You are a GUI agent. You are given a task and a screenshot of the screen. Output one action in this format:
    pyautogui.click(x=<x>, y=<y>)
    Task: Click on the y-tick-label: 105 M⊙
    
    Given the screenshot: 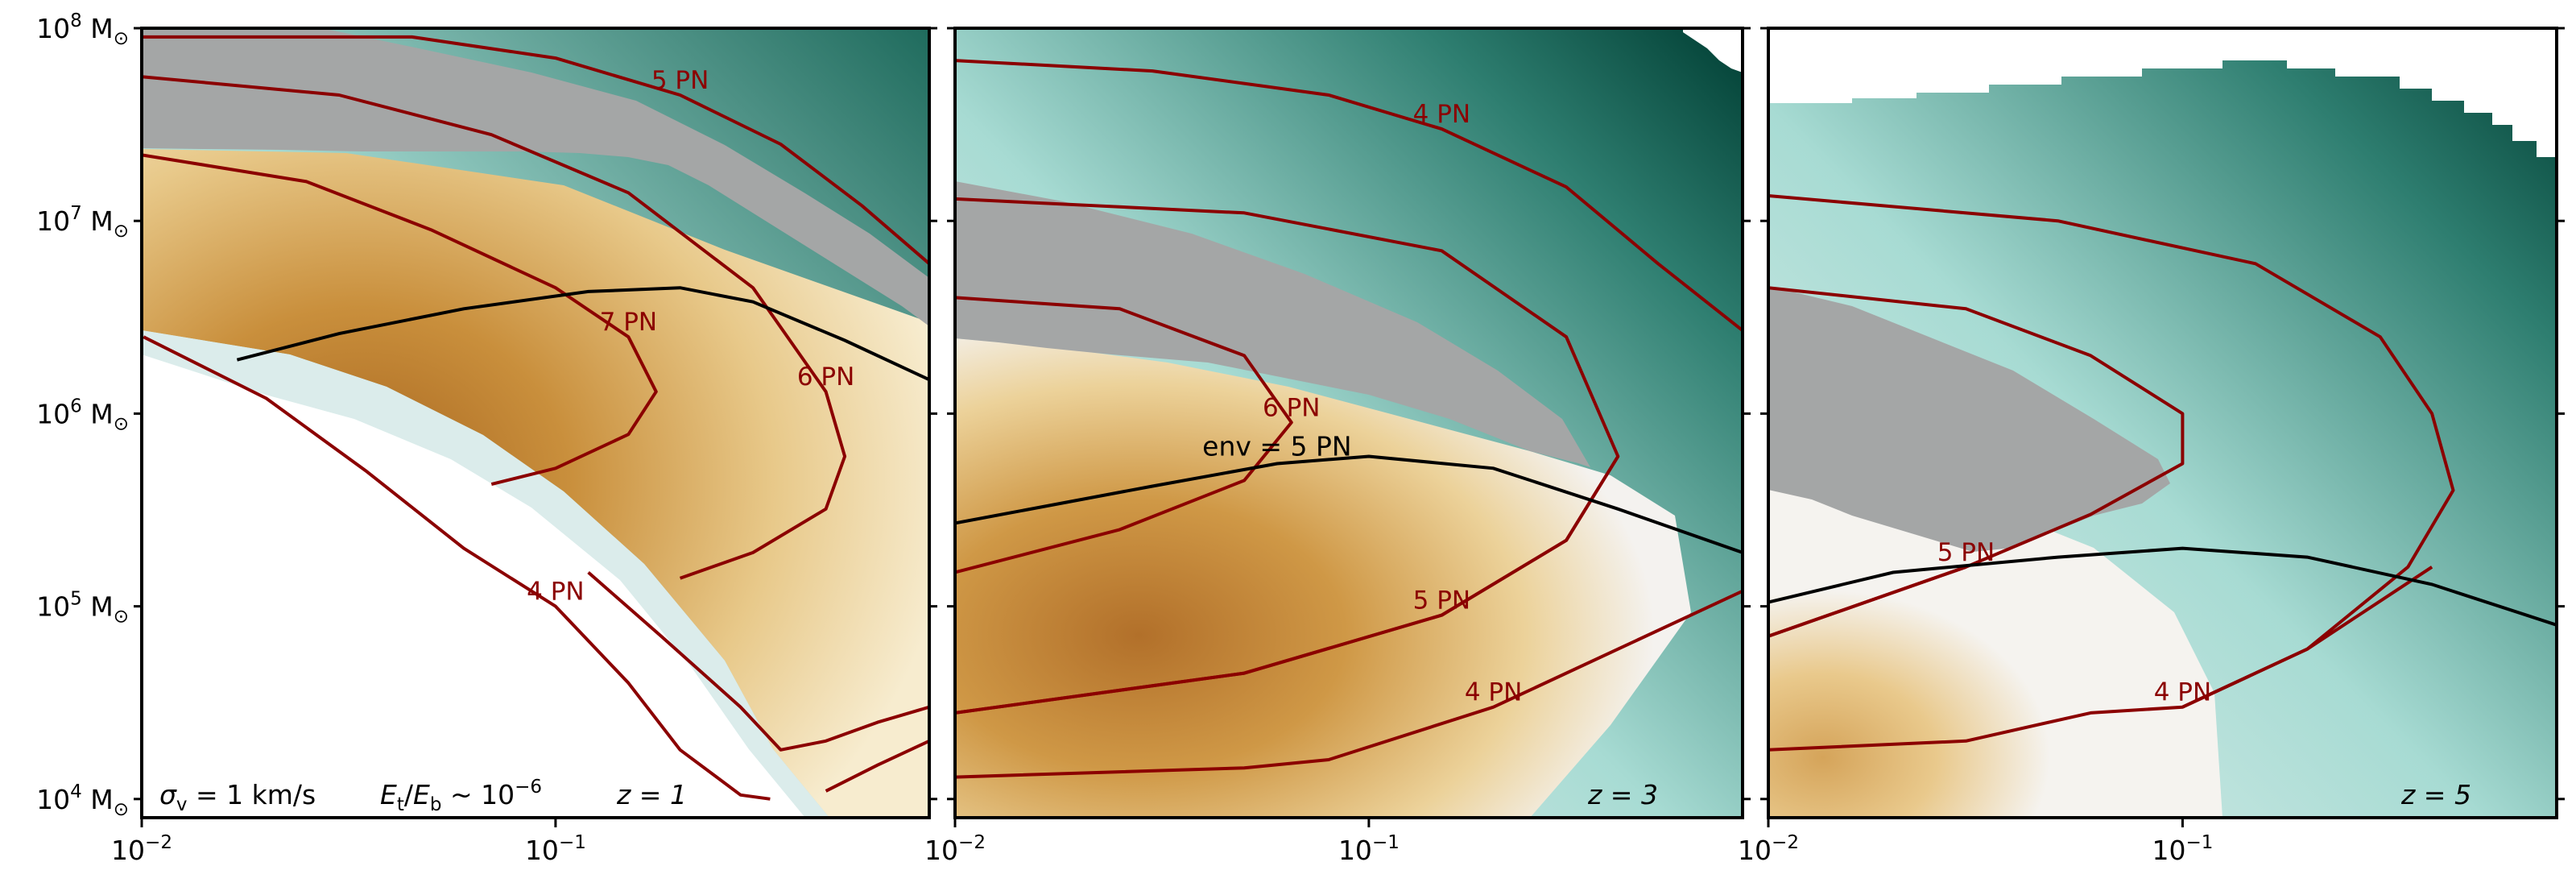 What is the action you would take?
    pyautogui.click(x=83, y=608)
    